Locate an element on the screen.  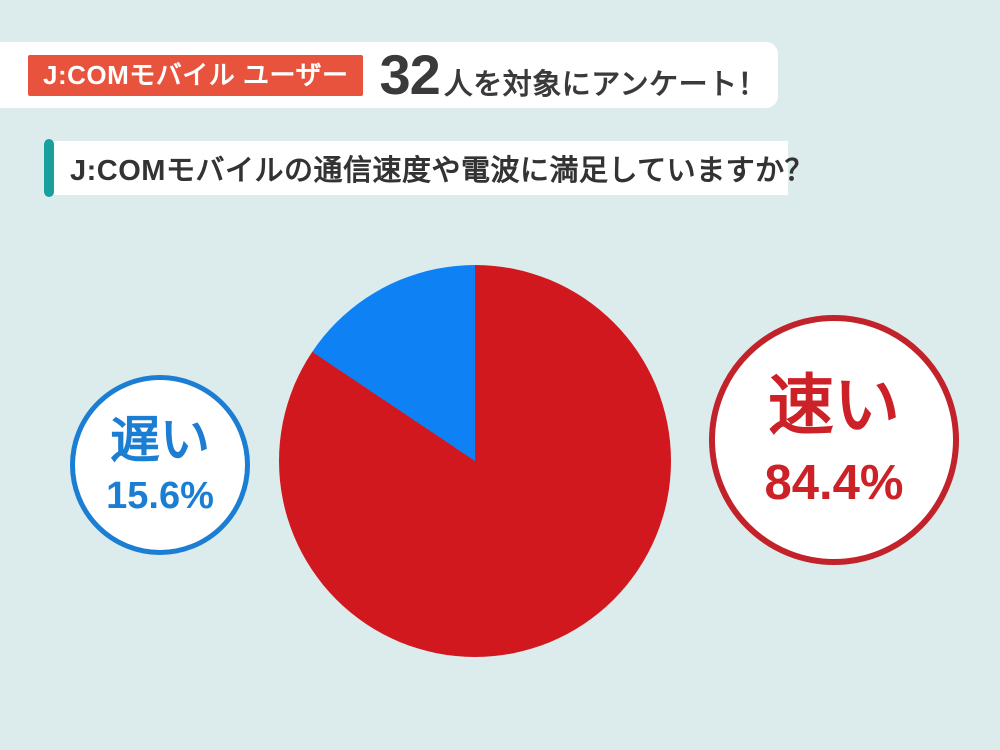
question-bar: J:COMモバイルの通信速度や電波に満足していますか？ is located at coordinates (429, 168).